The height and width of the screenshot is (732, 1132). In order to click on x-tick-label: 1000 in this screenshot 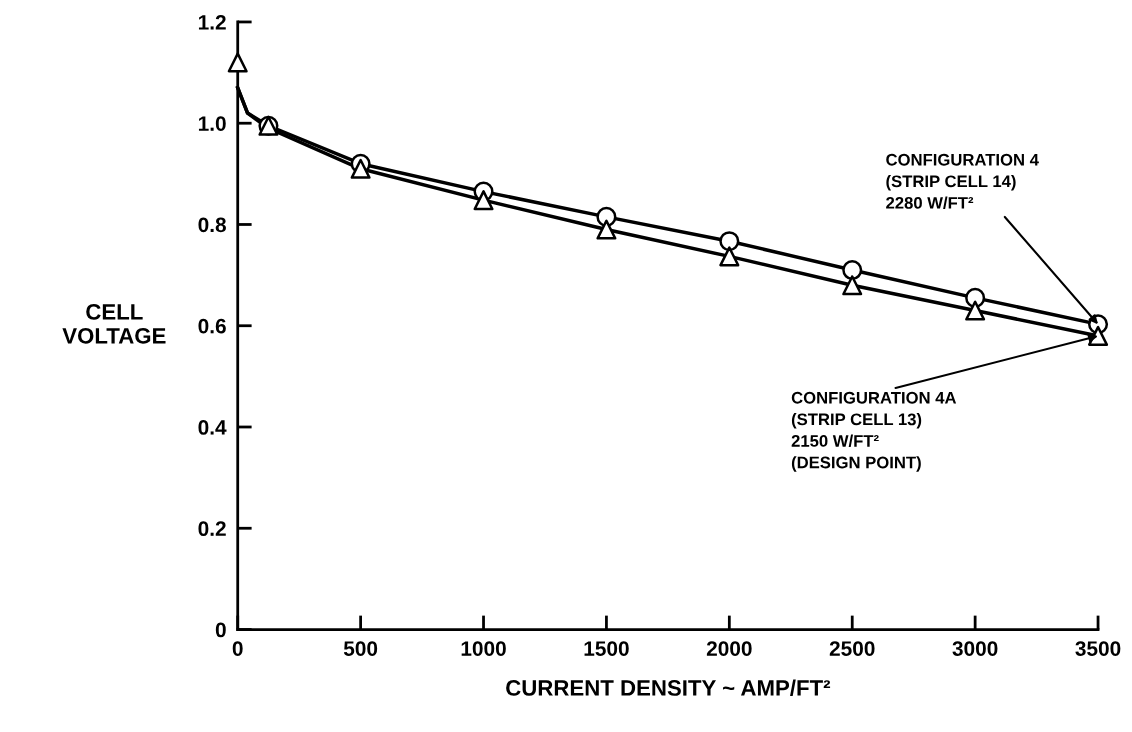, I will do `click(483, 648)`.